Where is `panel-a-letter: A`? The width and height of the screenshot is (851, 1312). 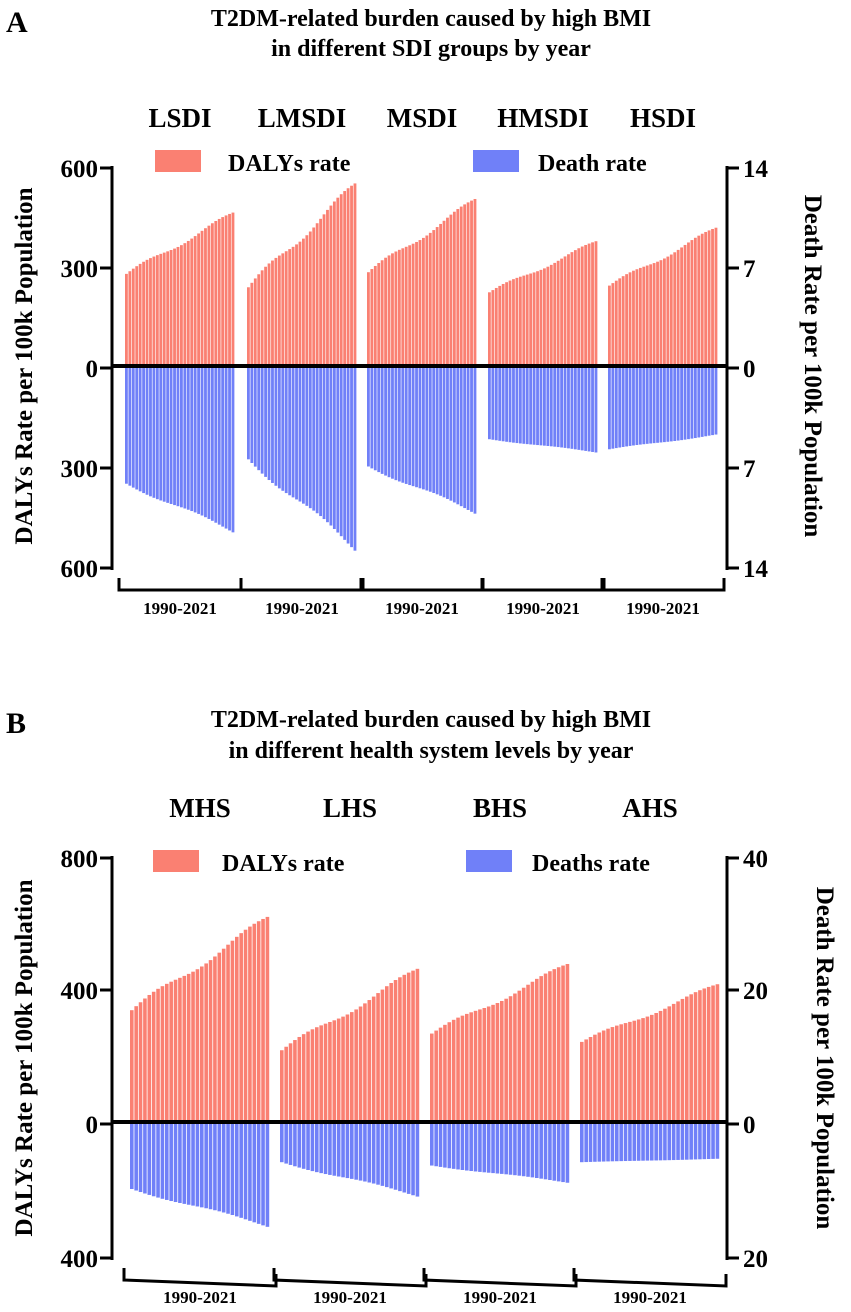
panel-a-letter: A is located at coordinates (17, 22).